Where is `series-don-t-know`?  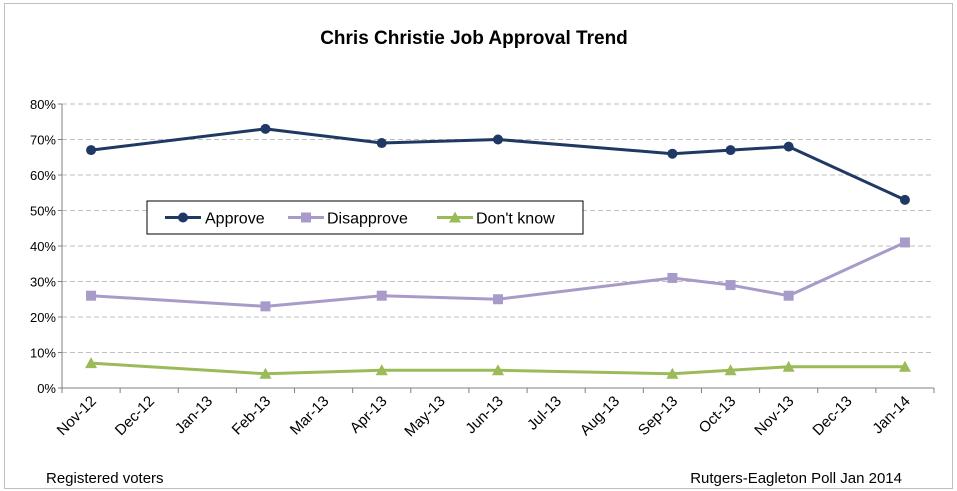
series-don-t-know is located at coordinates (498, 368).